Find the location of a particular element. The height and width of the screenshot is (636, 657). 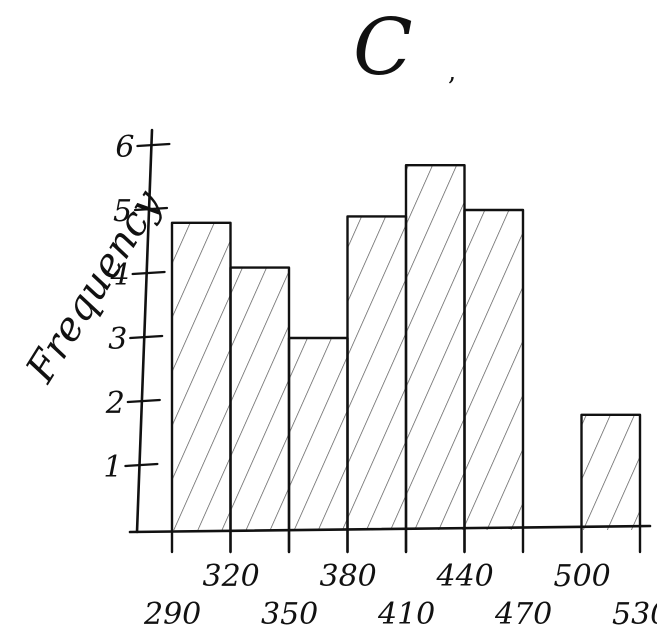

y-tick-label: 5 is located at coordinates (122, 211).